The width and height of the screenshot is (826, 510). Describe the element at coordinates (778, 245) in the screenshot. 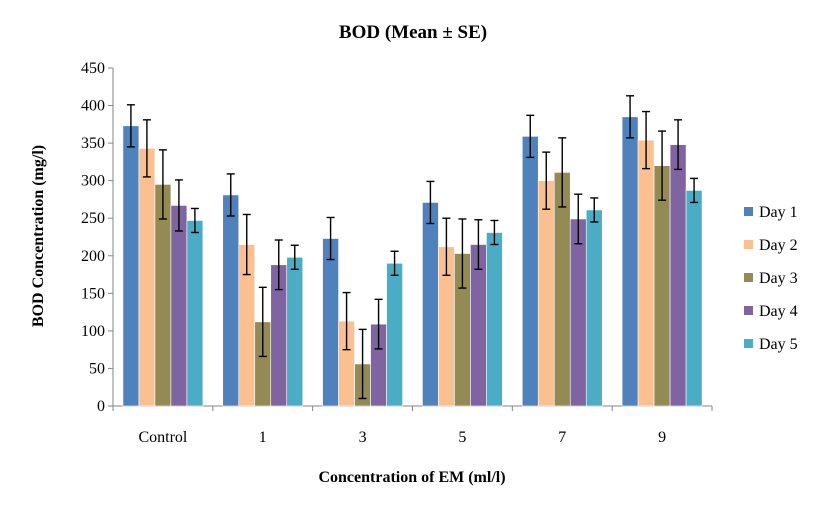

I see `legend-label: Day 2` at that location.